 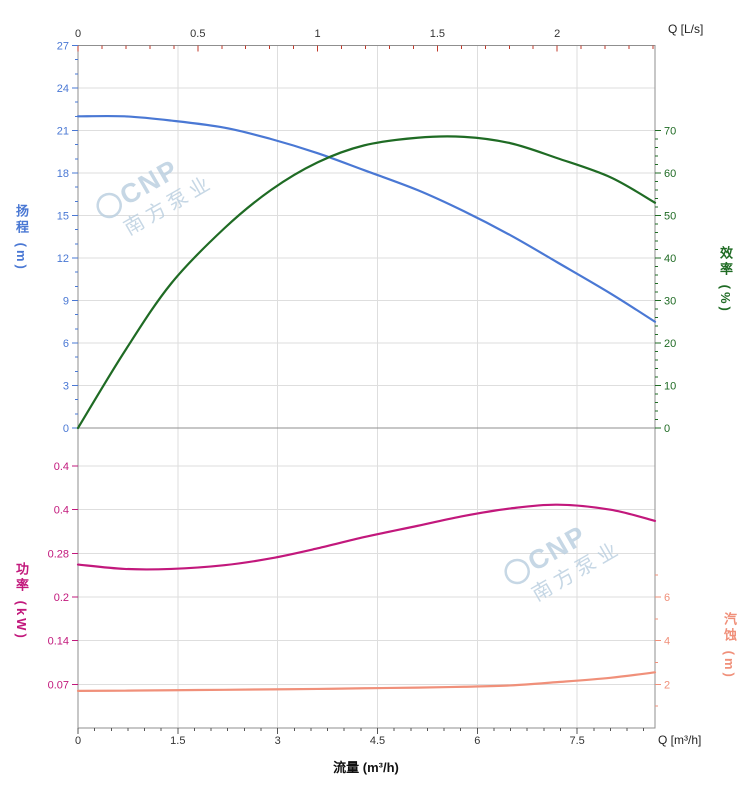 What do you see at coordinates (63, 217) in the screenshot?
I see `svg-text: 15` at bounding box center [63, 217].